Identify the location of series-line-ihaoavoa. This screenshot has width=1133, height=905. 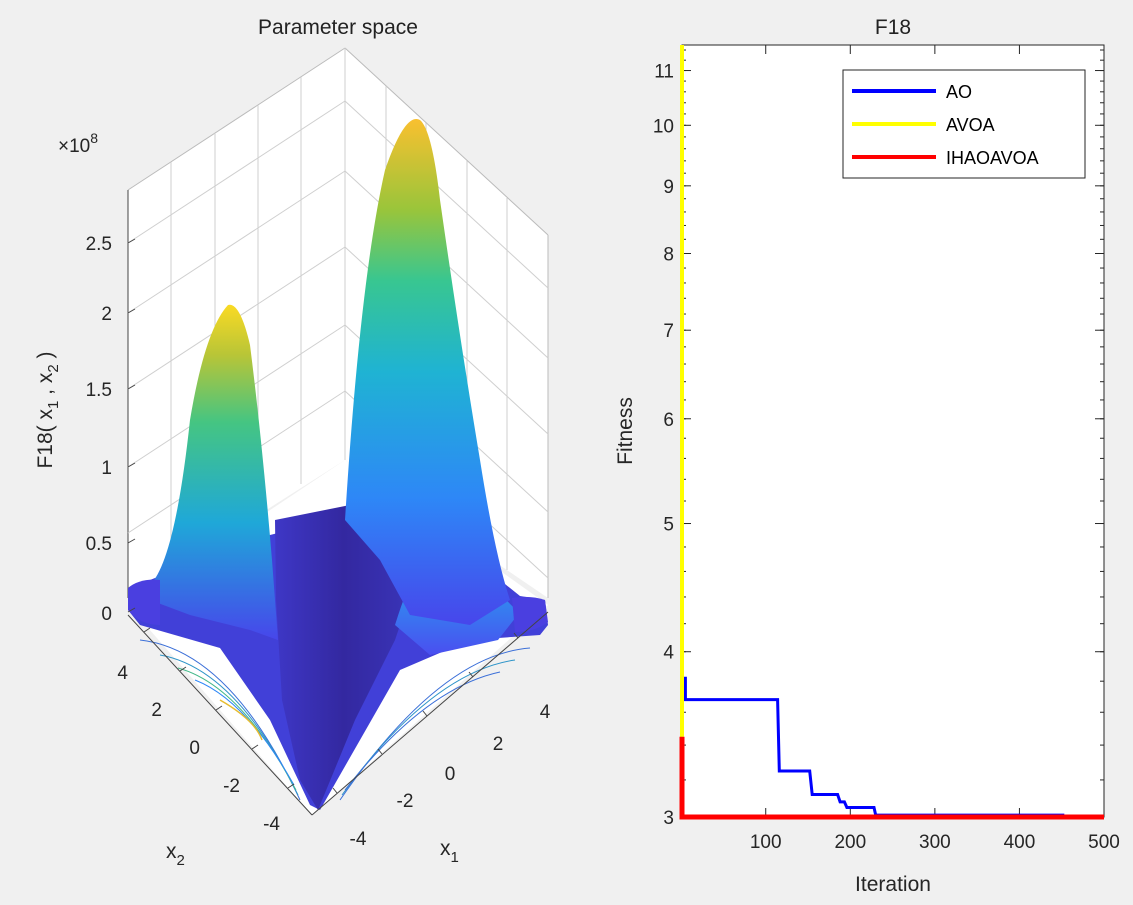
(891, 778).